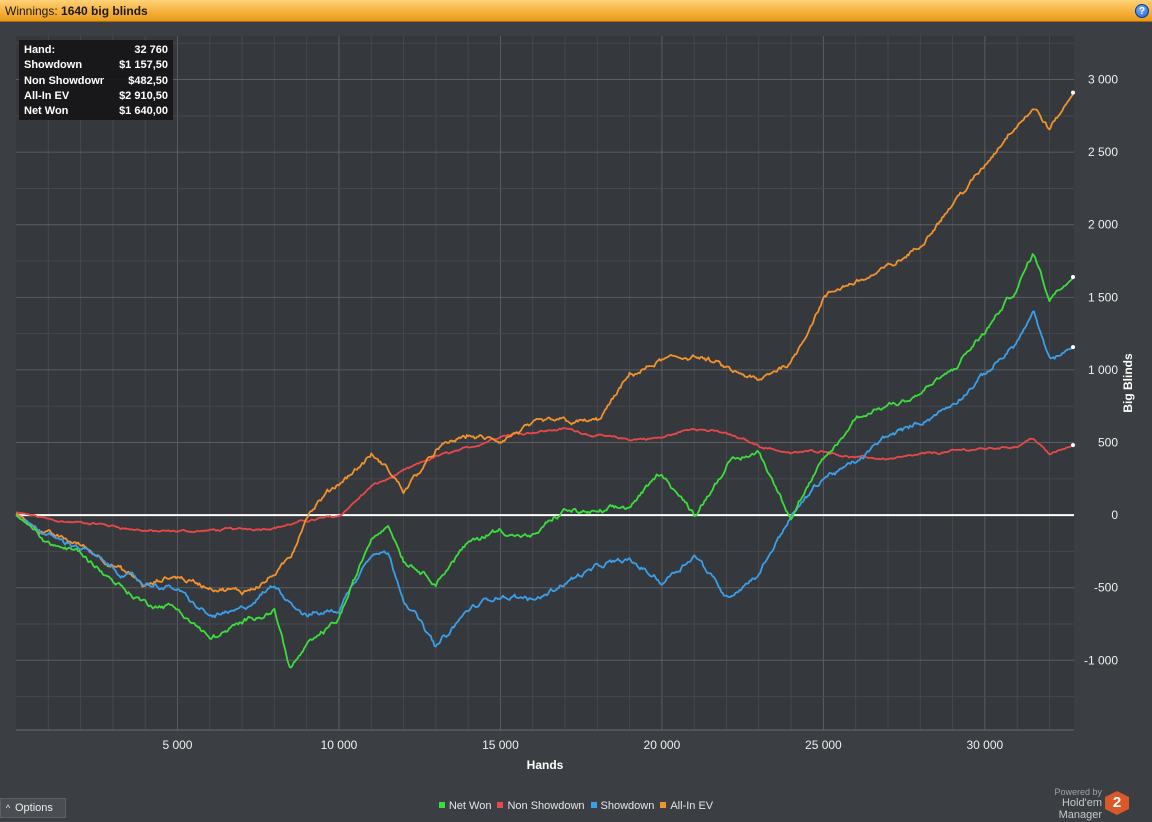  I want to click on x-tick-label: 15 000, so click(500, 745).